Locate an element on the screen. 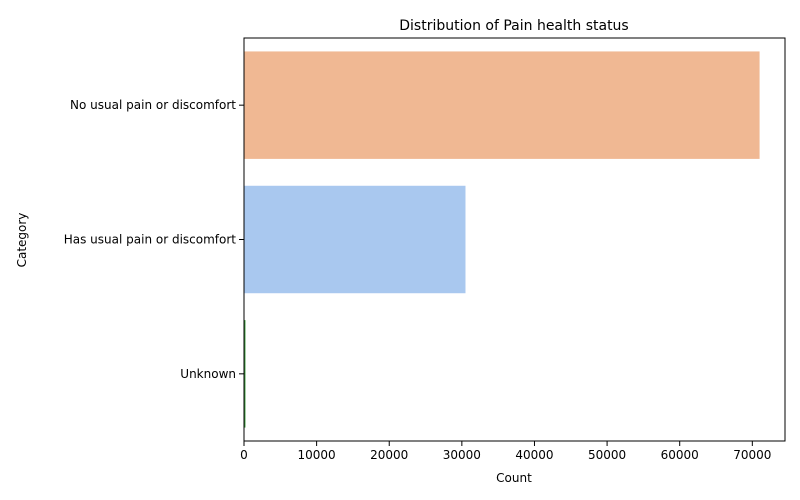  y-tick-label: No usual pain or discomfort is located at coordinates (153, 105).